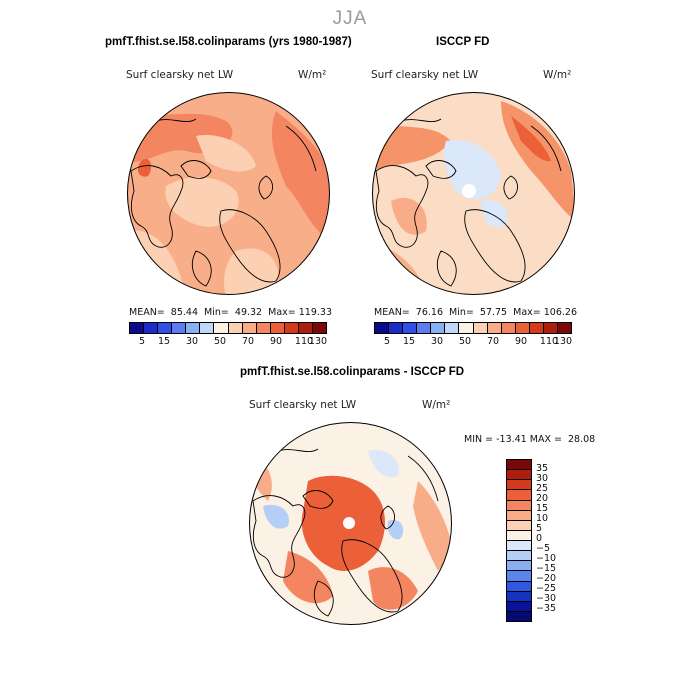 This screenshot has height=700, width=700. Describe the element at coordinates (144, 167) in the screenshot. I see `model-warm-region` at that location.